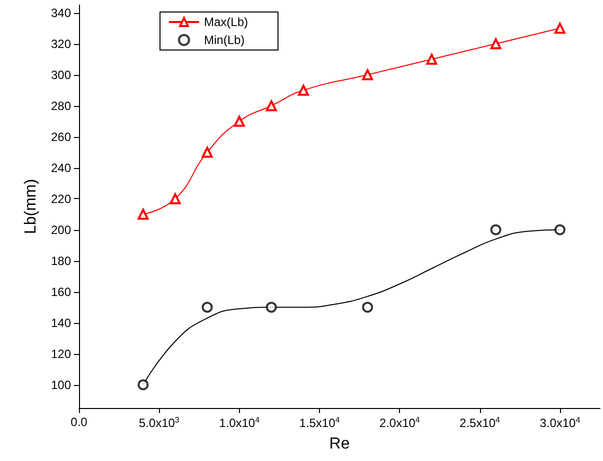 Image resolution: width=603 pixels, height=461 pixels. What do you see at coordinates (61, 105) in the screenshot?
I see `y-tick-label: 280` at bounding box center [61, 105].